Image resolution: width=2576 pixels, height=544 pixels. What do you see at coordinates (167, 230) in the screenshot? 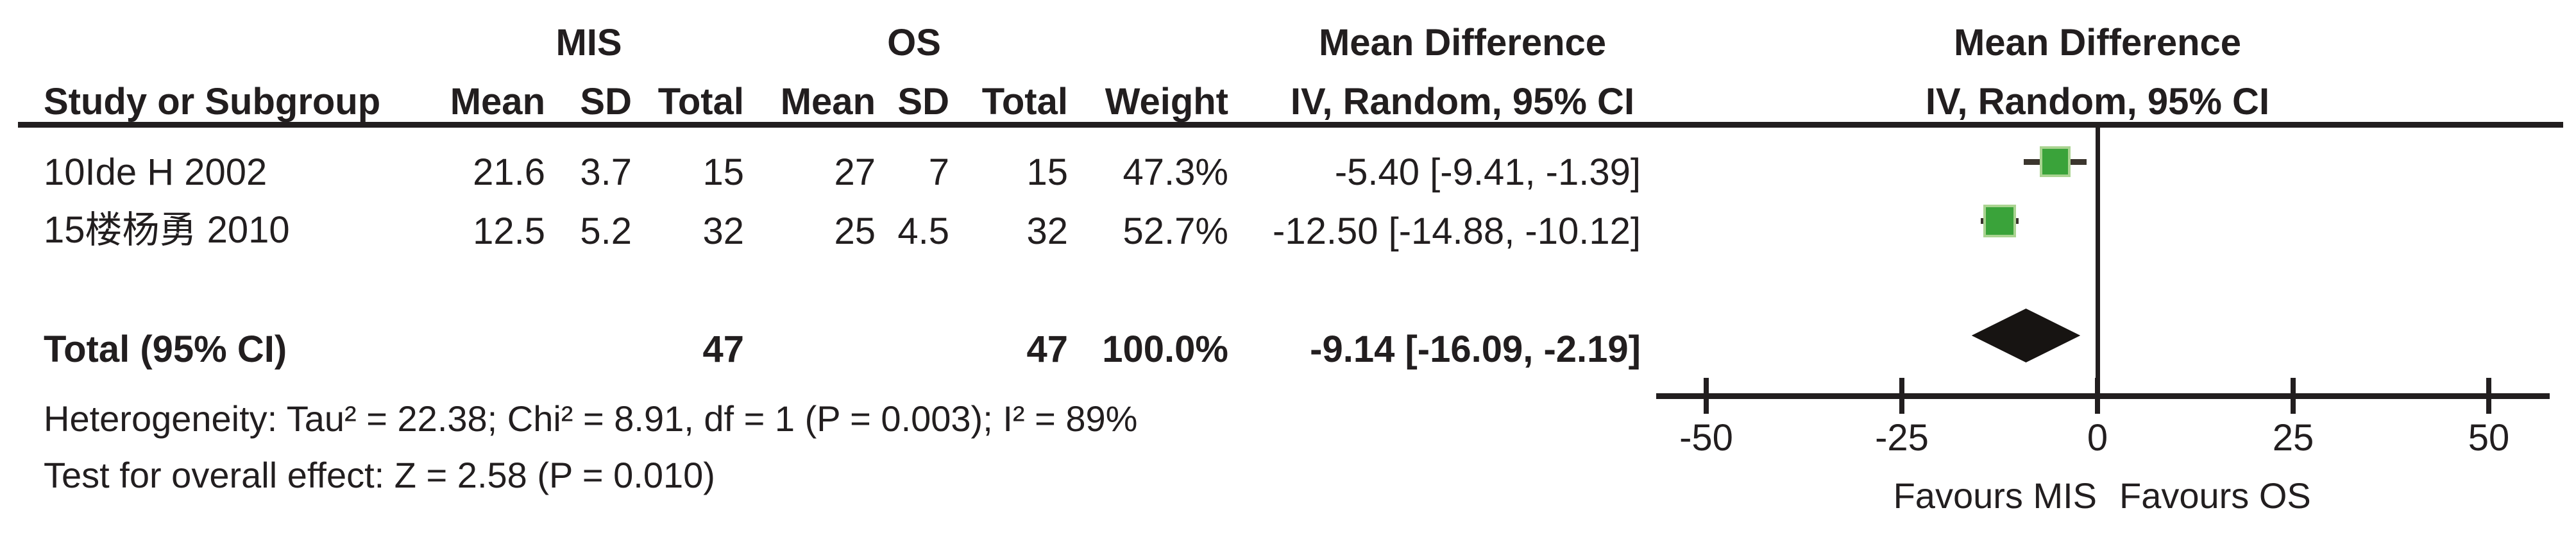
I see `study-label: 15楼杨勇 2010` at bounding box center [167, 230].